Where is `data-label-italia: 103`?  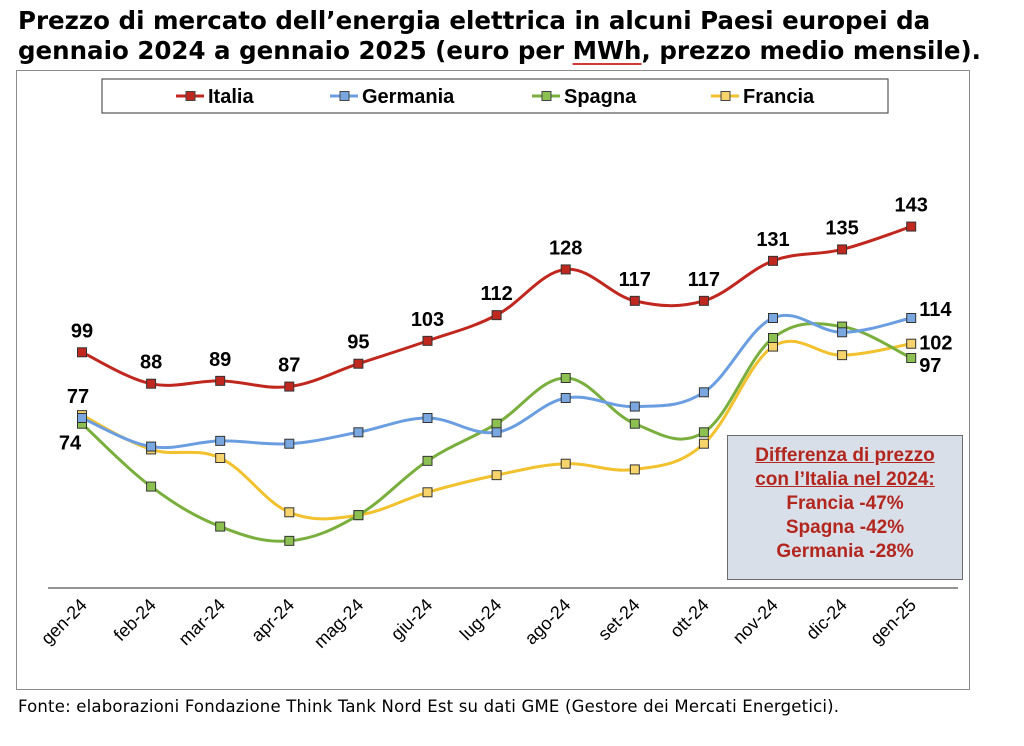 data-label-italia: 103 is located at coordinates (427, 320).